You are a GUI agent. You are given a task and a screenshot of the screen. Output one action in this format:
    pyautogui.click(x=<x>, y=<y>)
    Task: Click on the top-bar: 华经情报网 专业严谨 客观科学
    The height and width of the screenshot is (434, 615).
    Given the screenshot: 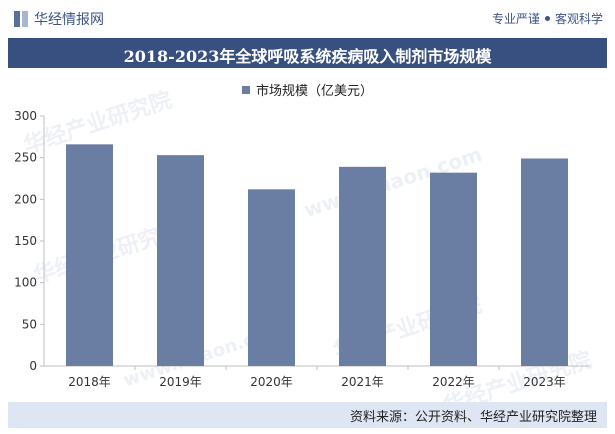 What is the action you would take?
    pyautogui.click(x=307, y=18)
    